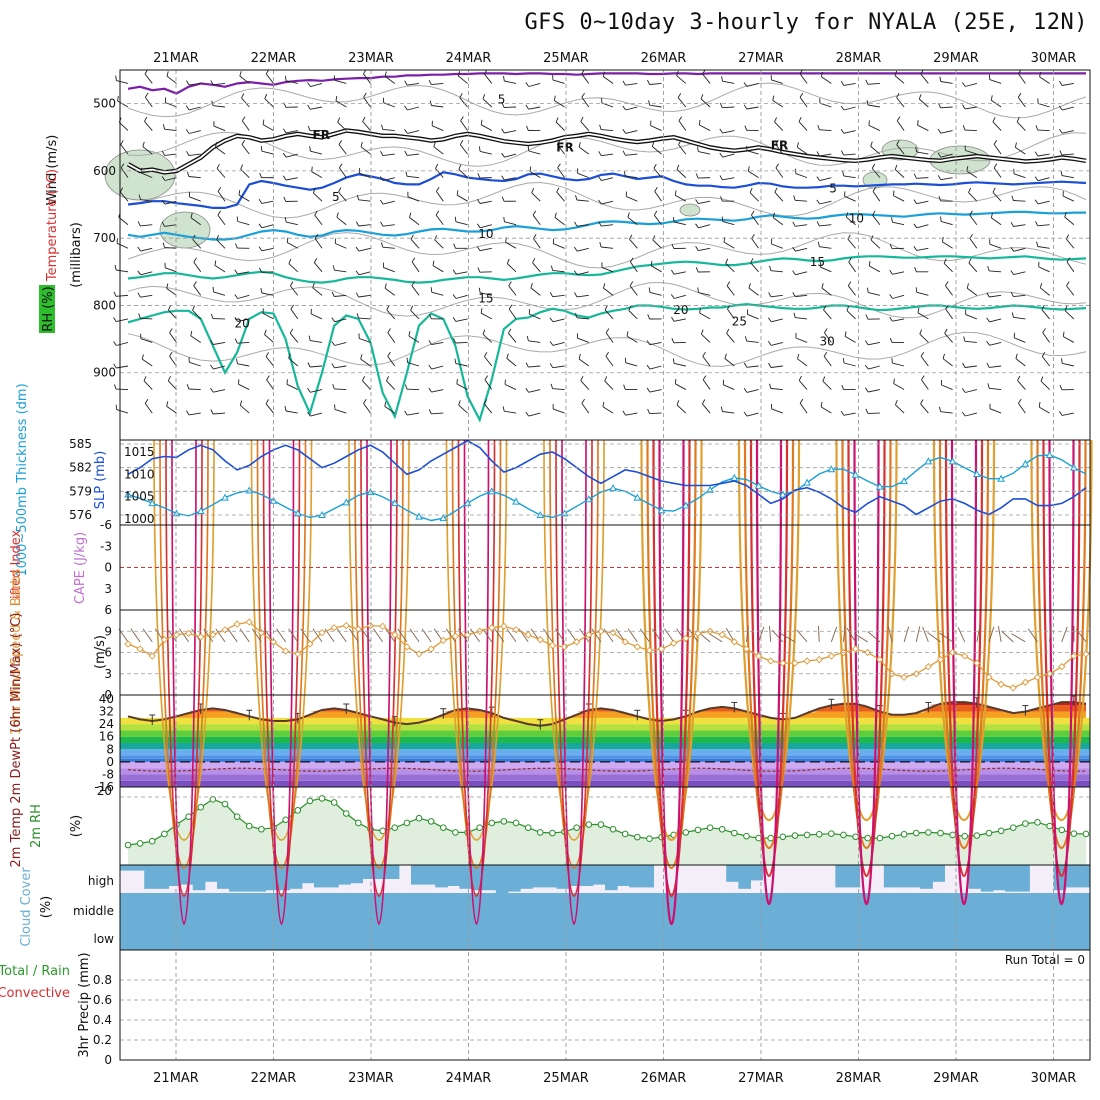  What do you see at coordinates (16, 740) in the screenshot?
I see `temp2m-axis-label: 2m Temp 2m DewPt (6hr Min/Max) (°C)` at bounding box center [16, 740].